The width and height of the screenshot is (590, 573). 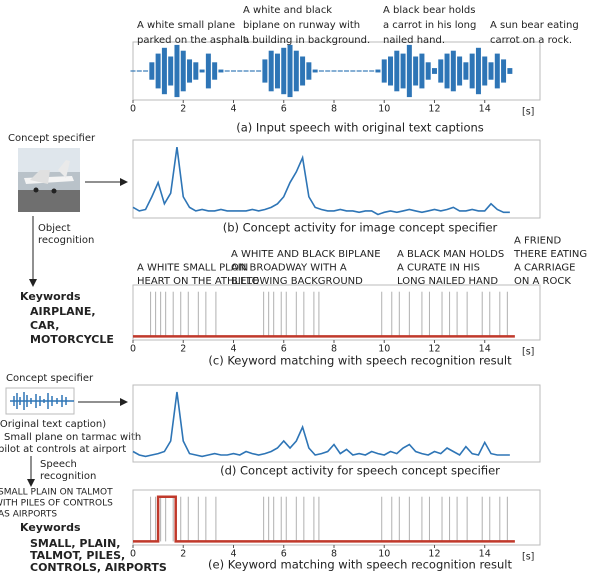 What do you see at coordinates (301, 25) in the screenshot?
I see `annotation: biplane on runway with` at bounding box center [301, 25].